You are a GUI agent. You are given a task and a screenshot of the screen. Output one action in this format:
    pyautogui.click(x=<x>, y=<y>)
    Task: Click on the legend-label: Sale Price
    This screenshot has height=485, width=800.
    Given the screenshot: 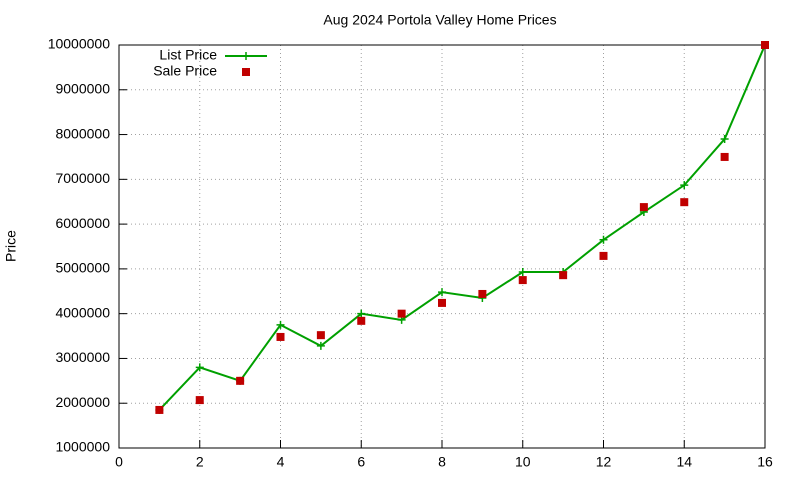 What is the action you would take?
    pyautogui.click(x=185, y=71)
    